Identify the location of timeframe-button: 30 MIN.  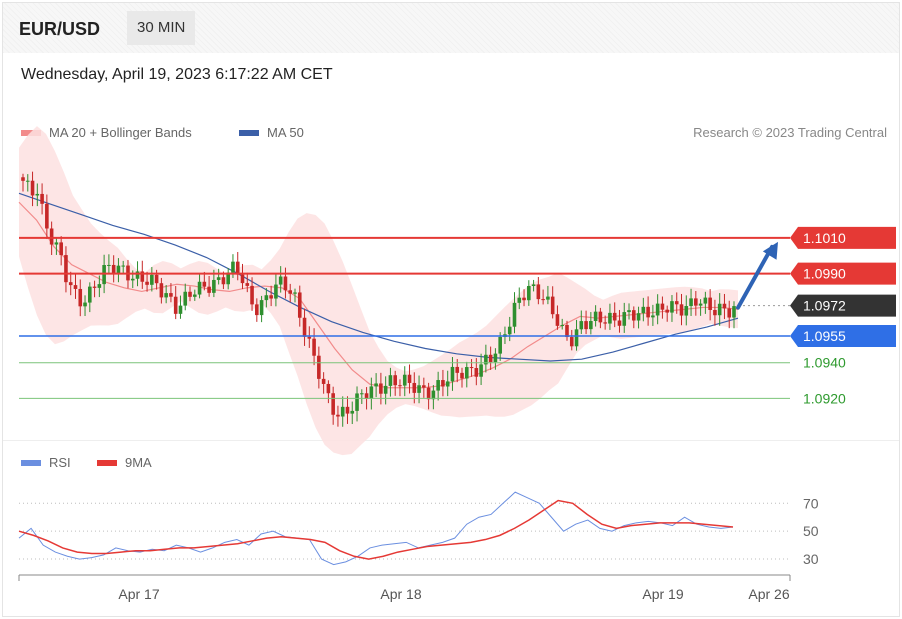
(161, 28).